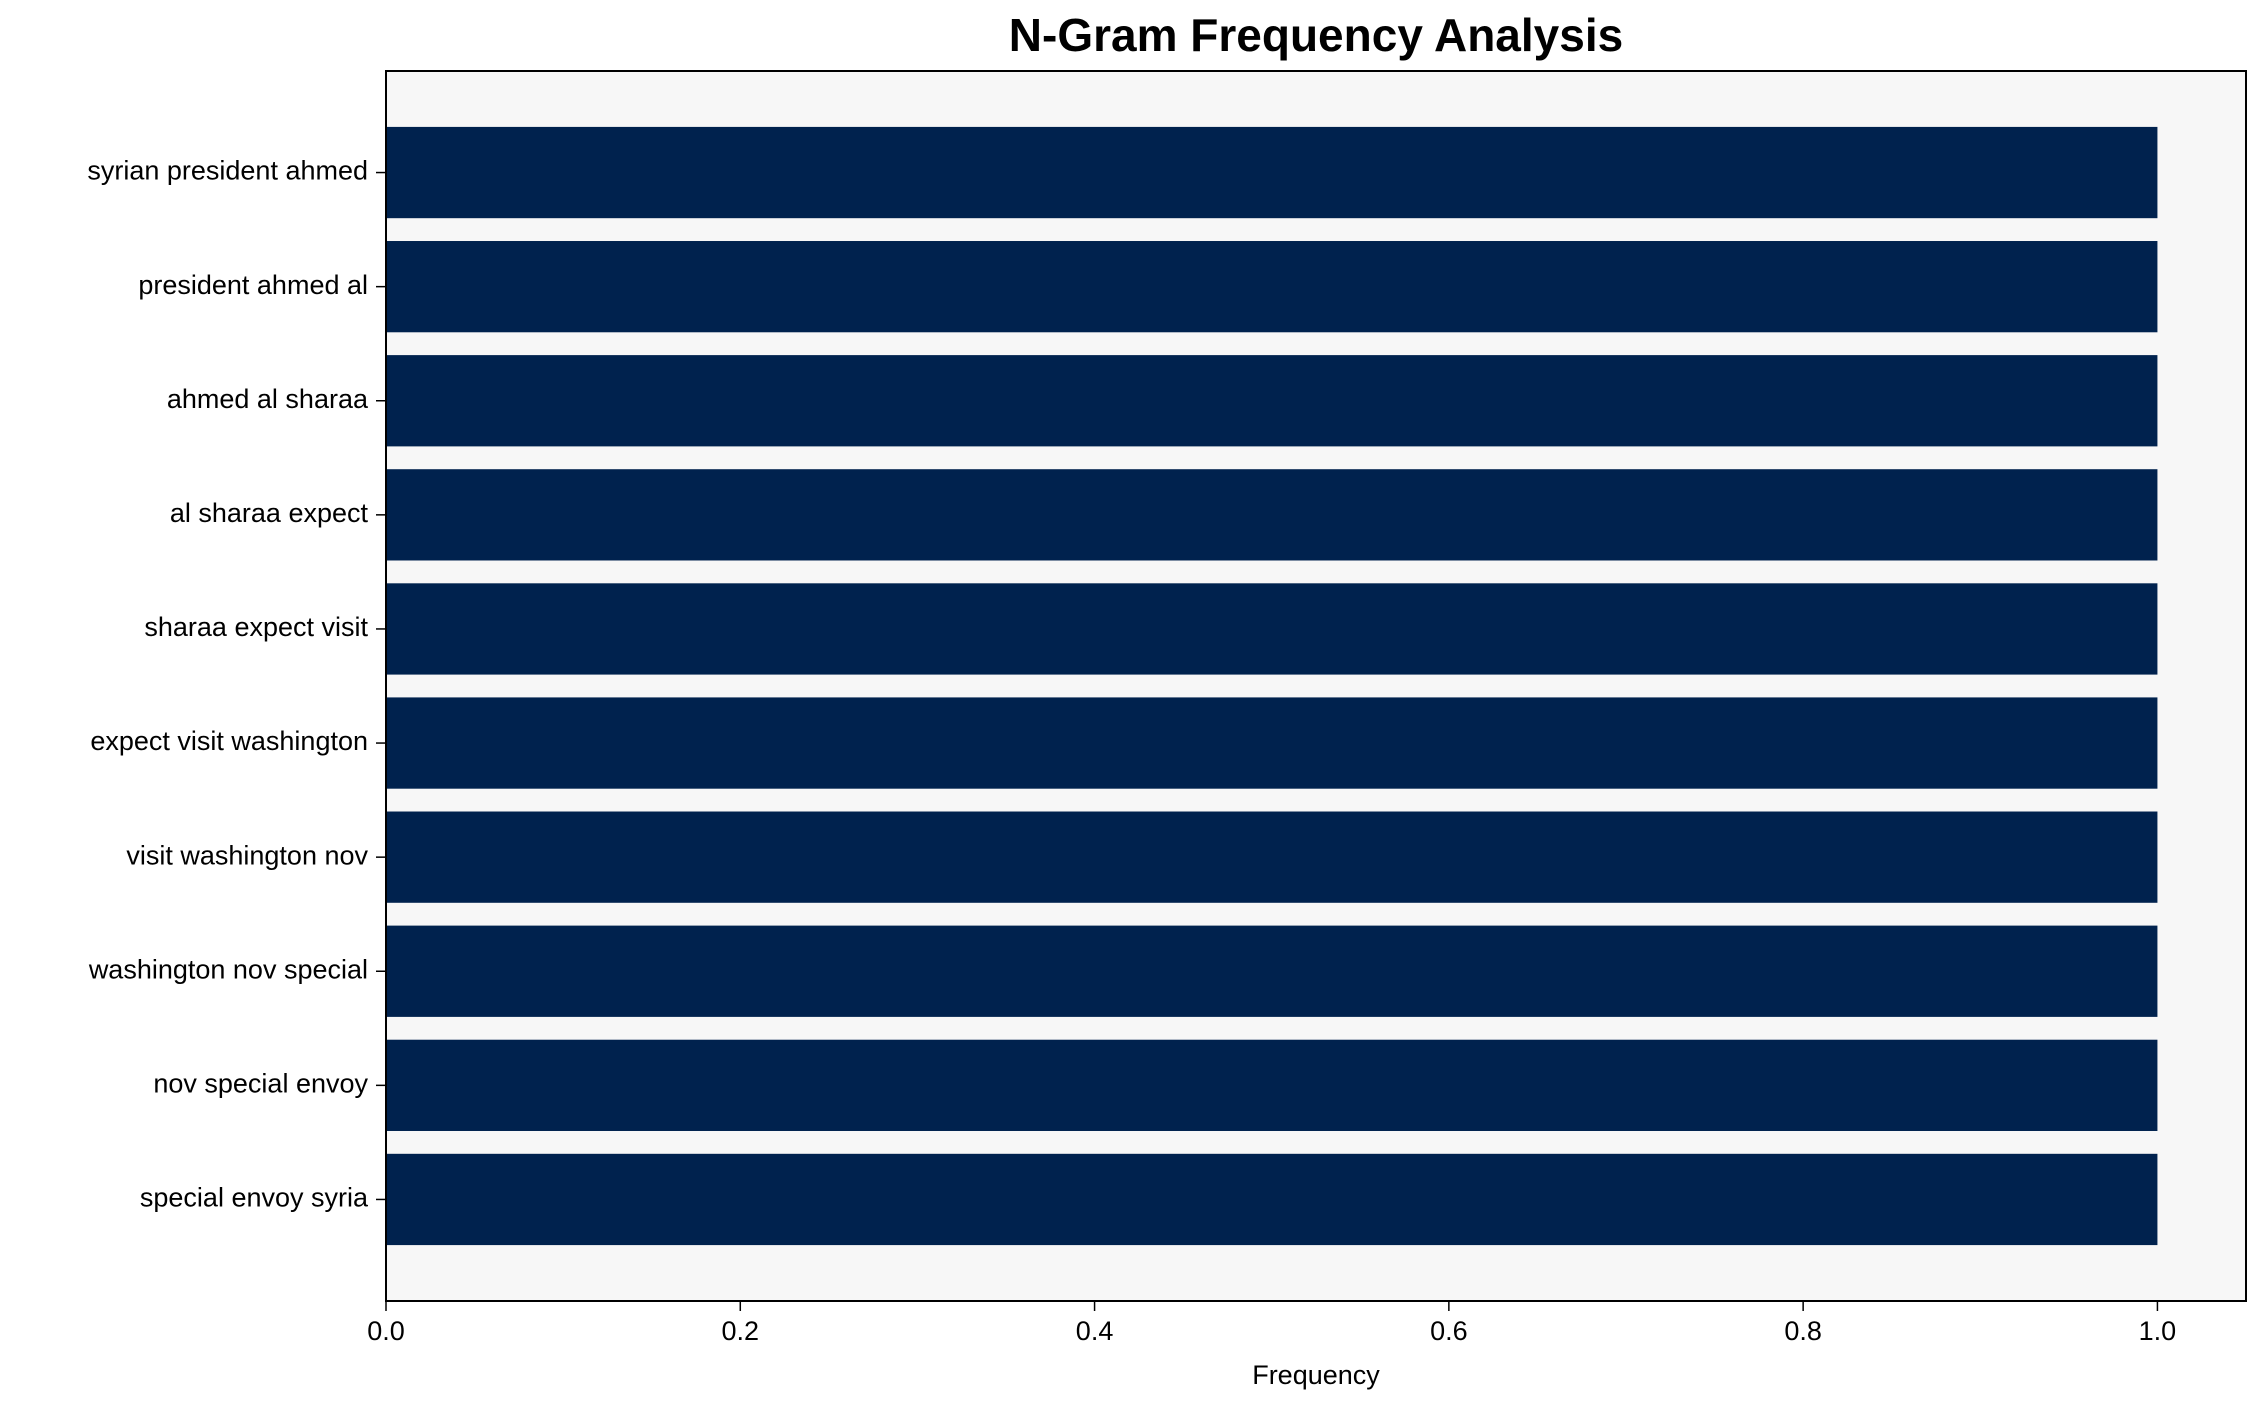 This screenshot has height=1414, width=2266. I want to click on y-tick-label: special envoy syria, so click(254, 1198).